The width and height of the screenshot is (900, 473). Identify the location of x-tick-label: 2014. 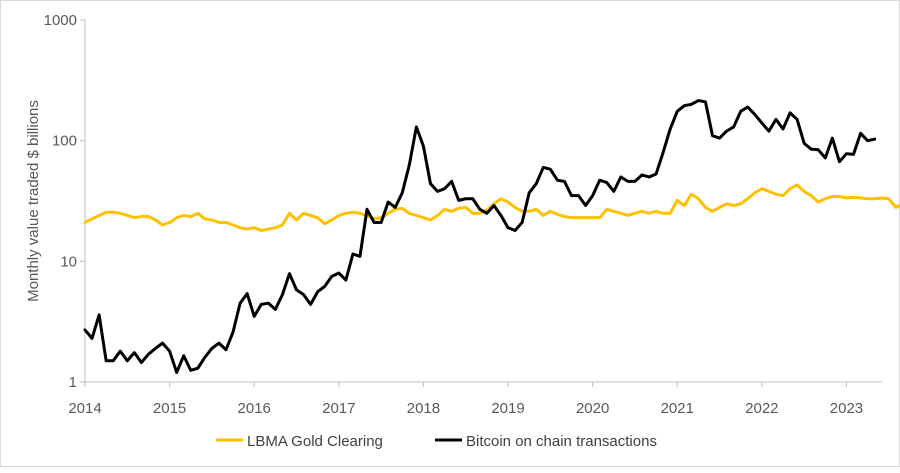
(84, 408).